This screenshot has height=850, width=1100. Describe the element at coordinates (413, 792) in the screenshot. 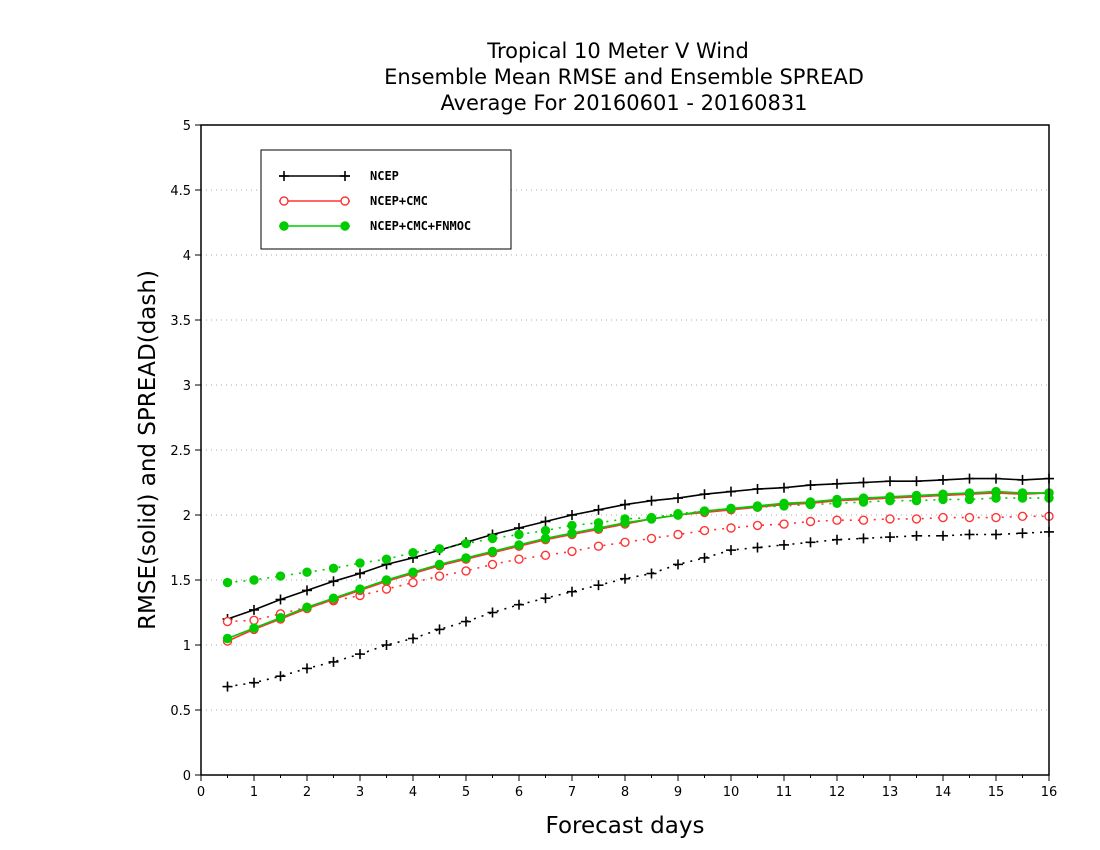

I see `x-tick-label: 4` at that location.